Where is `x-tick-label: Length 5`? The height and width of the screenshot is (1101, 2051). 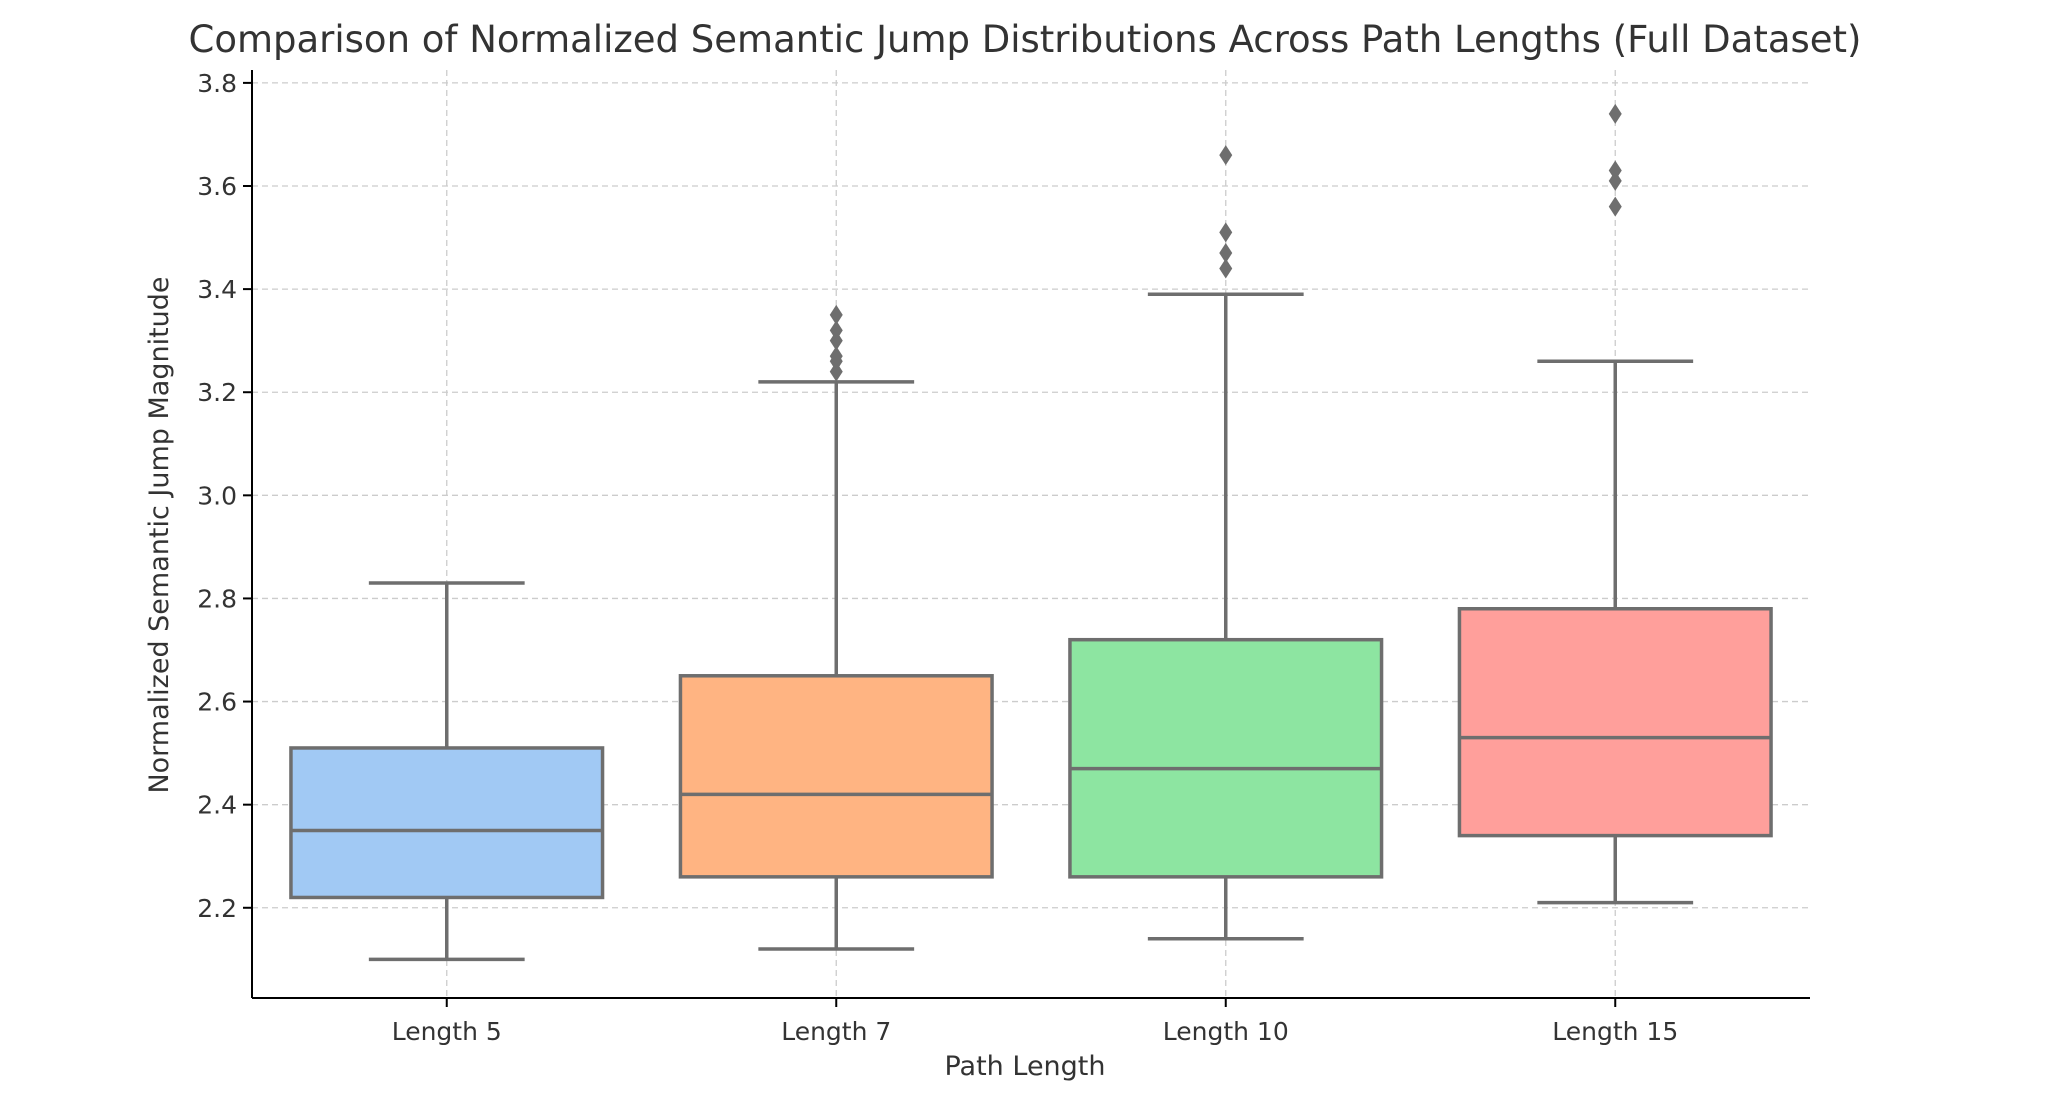 x-tick-label: Length 5 is located at coordinates (447, 1031).